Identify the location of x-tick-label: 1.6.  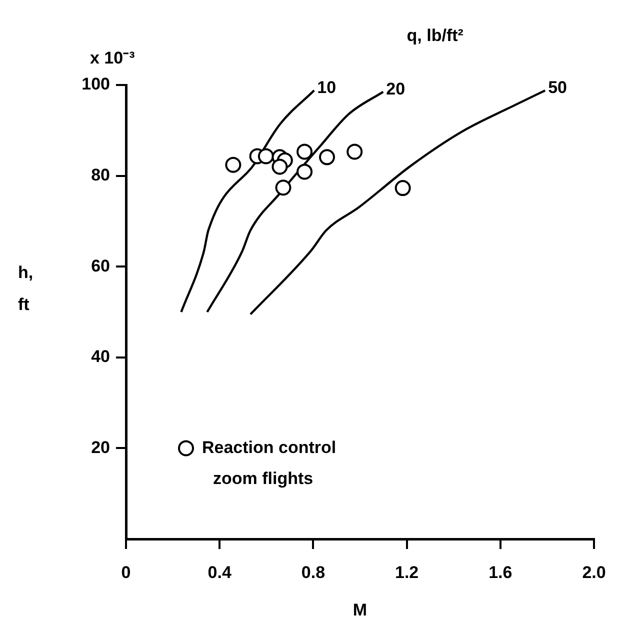
(500, 572).